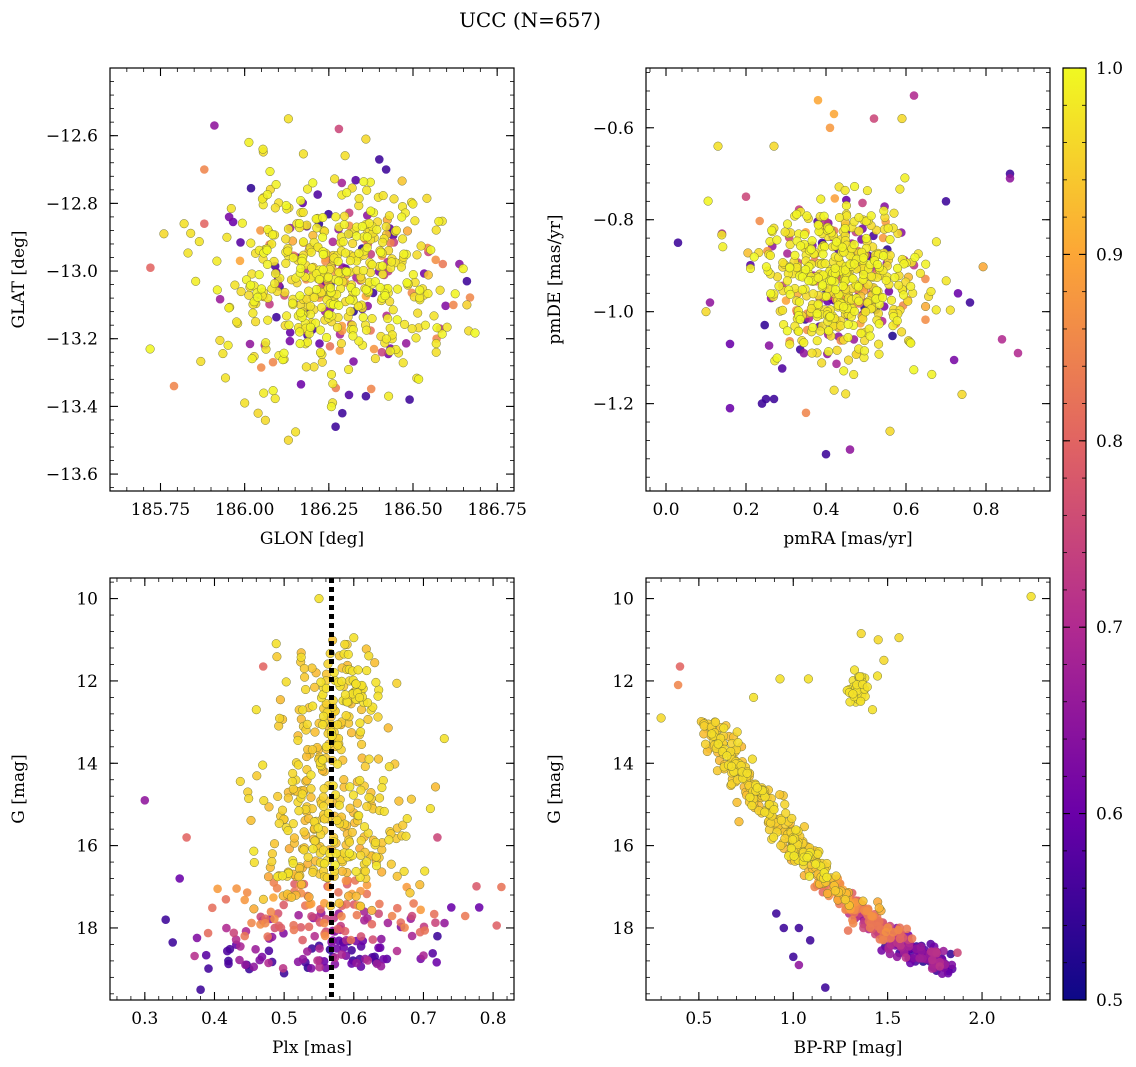 The width and height of the screenshot is (1136, 1067). What do you see at coordinates (848, 789) in the screenshot?
I see `axes-frame` at bounding box center [848, 789].